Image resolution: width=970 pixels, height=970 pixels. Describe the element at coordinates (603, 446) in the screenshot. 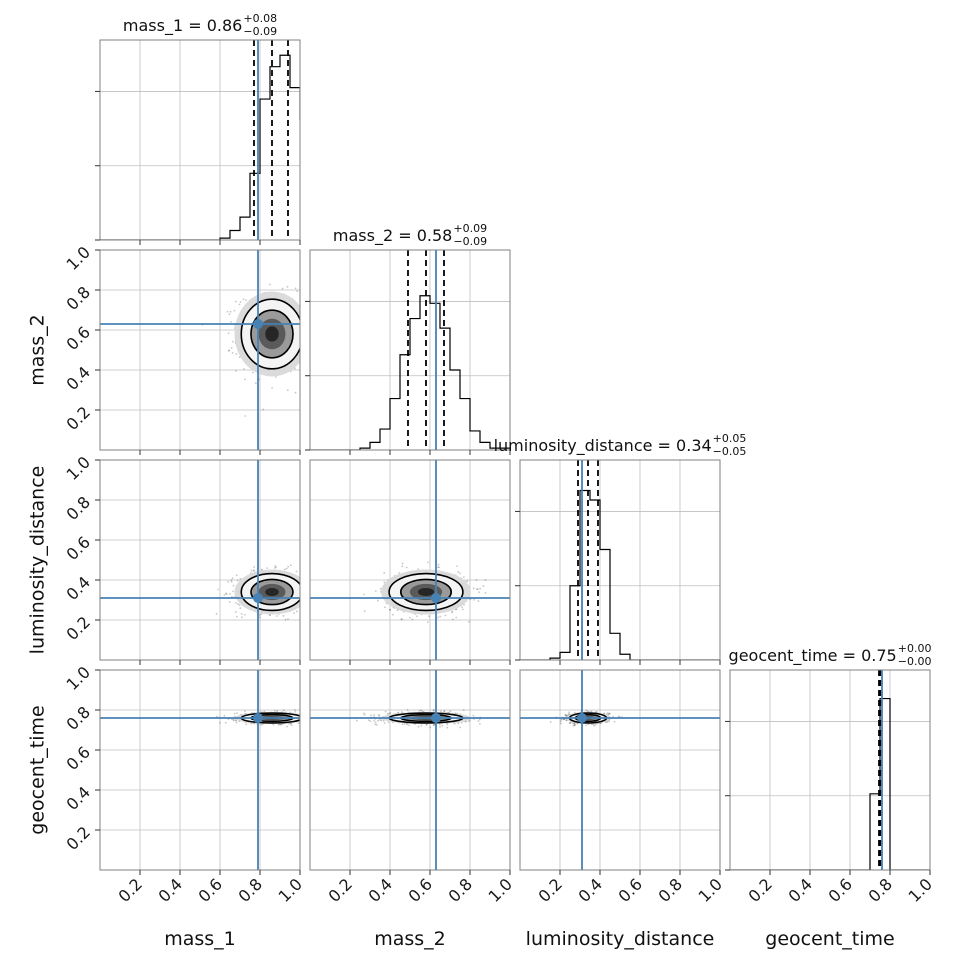

I see `title-main: luminosity_distance = 0.34` at that location.